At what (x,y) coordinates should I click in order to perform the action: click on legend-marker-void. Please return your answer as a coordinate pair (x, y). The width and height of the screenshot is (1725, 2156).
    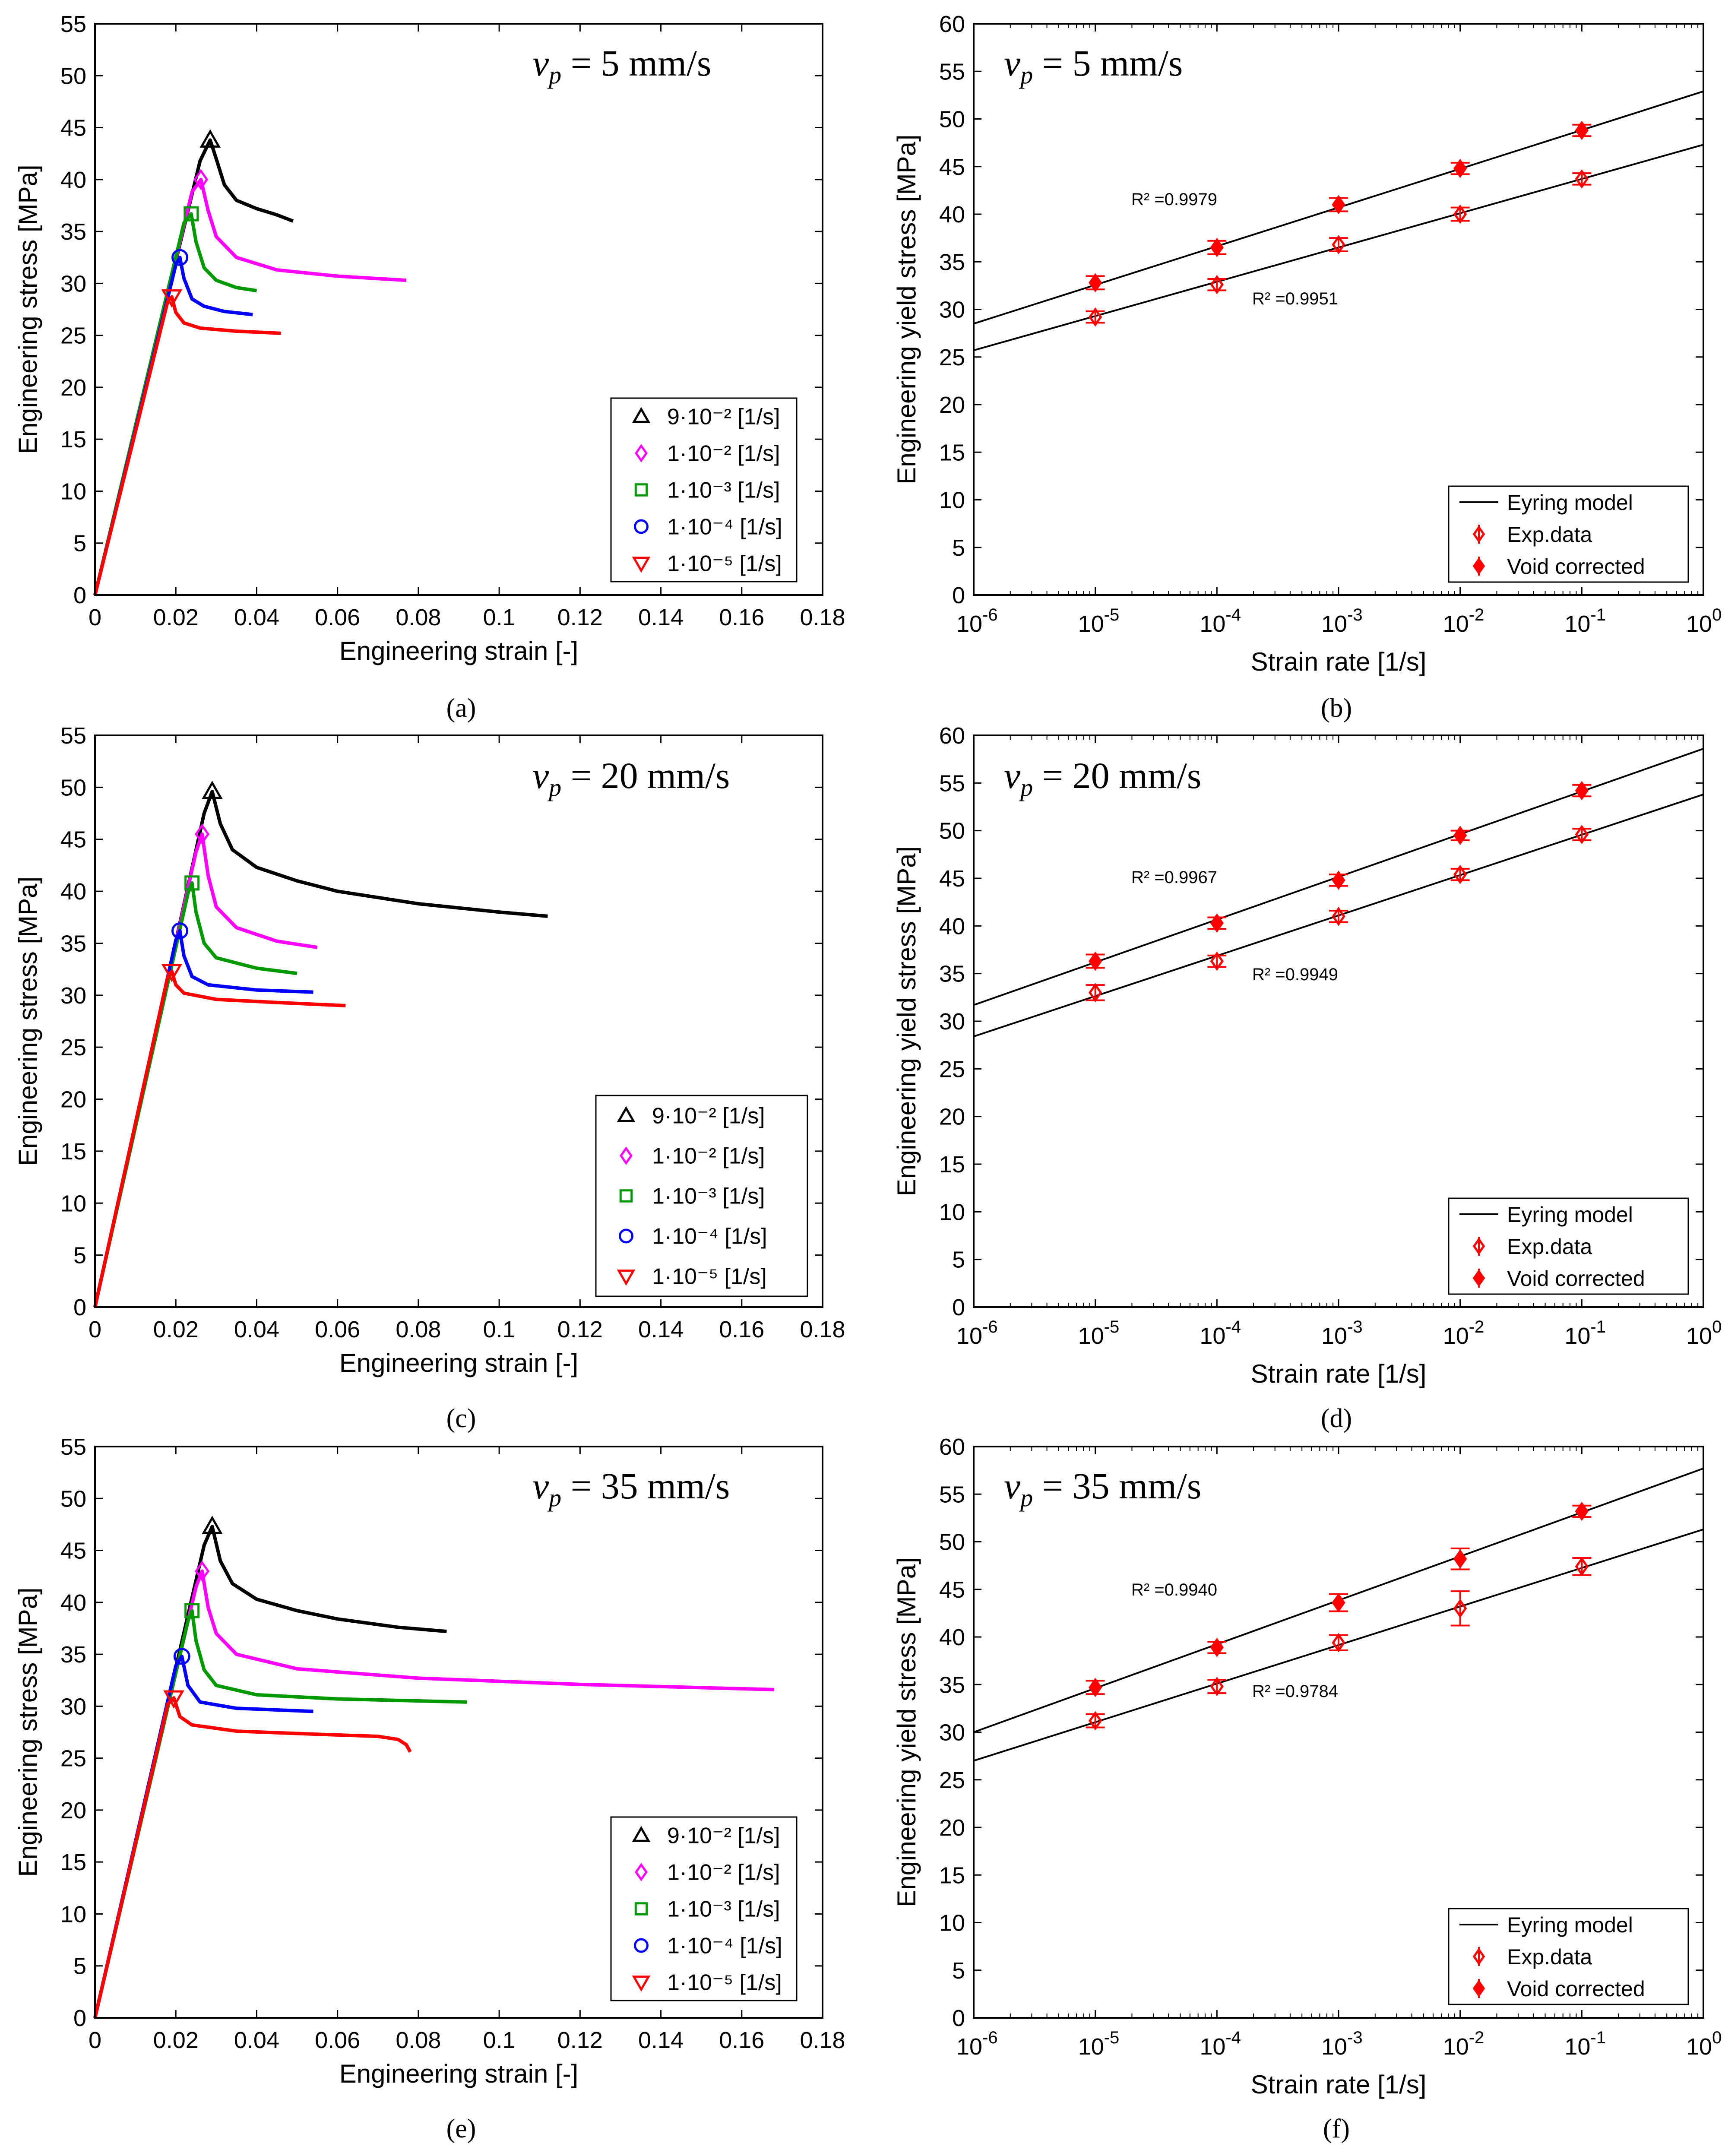
    Looking at the image, I should click on (1478, 1988).